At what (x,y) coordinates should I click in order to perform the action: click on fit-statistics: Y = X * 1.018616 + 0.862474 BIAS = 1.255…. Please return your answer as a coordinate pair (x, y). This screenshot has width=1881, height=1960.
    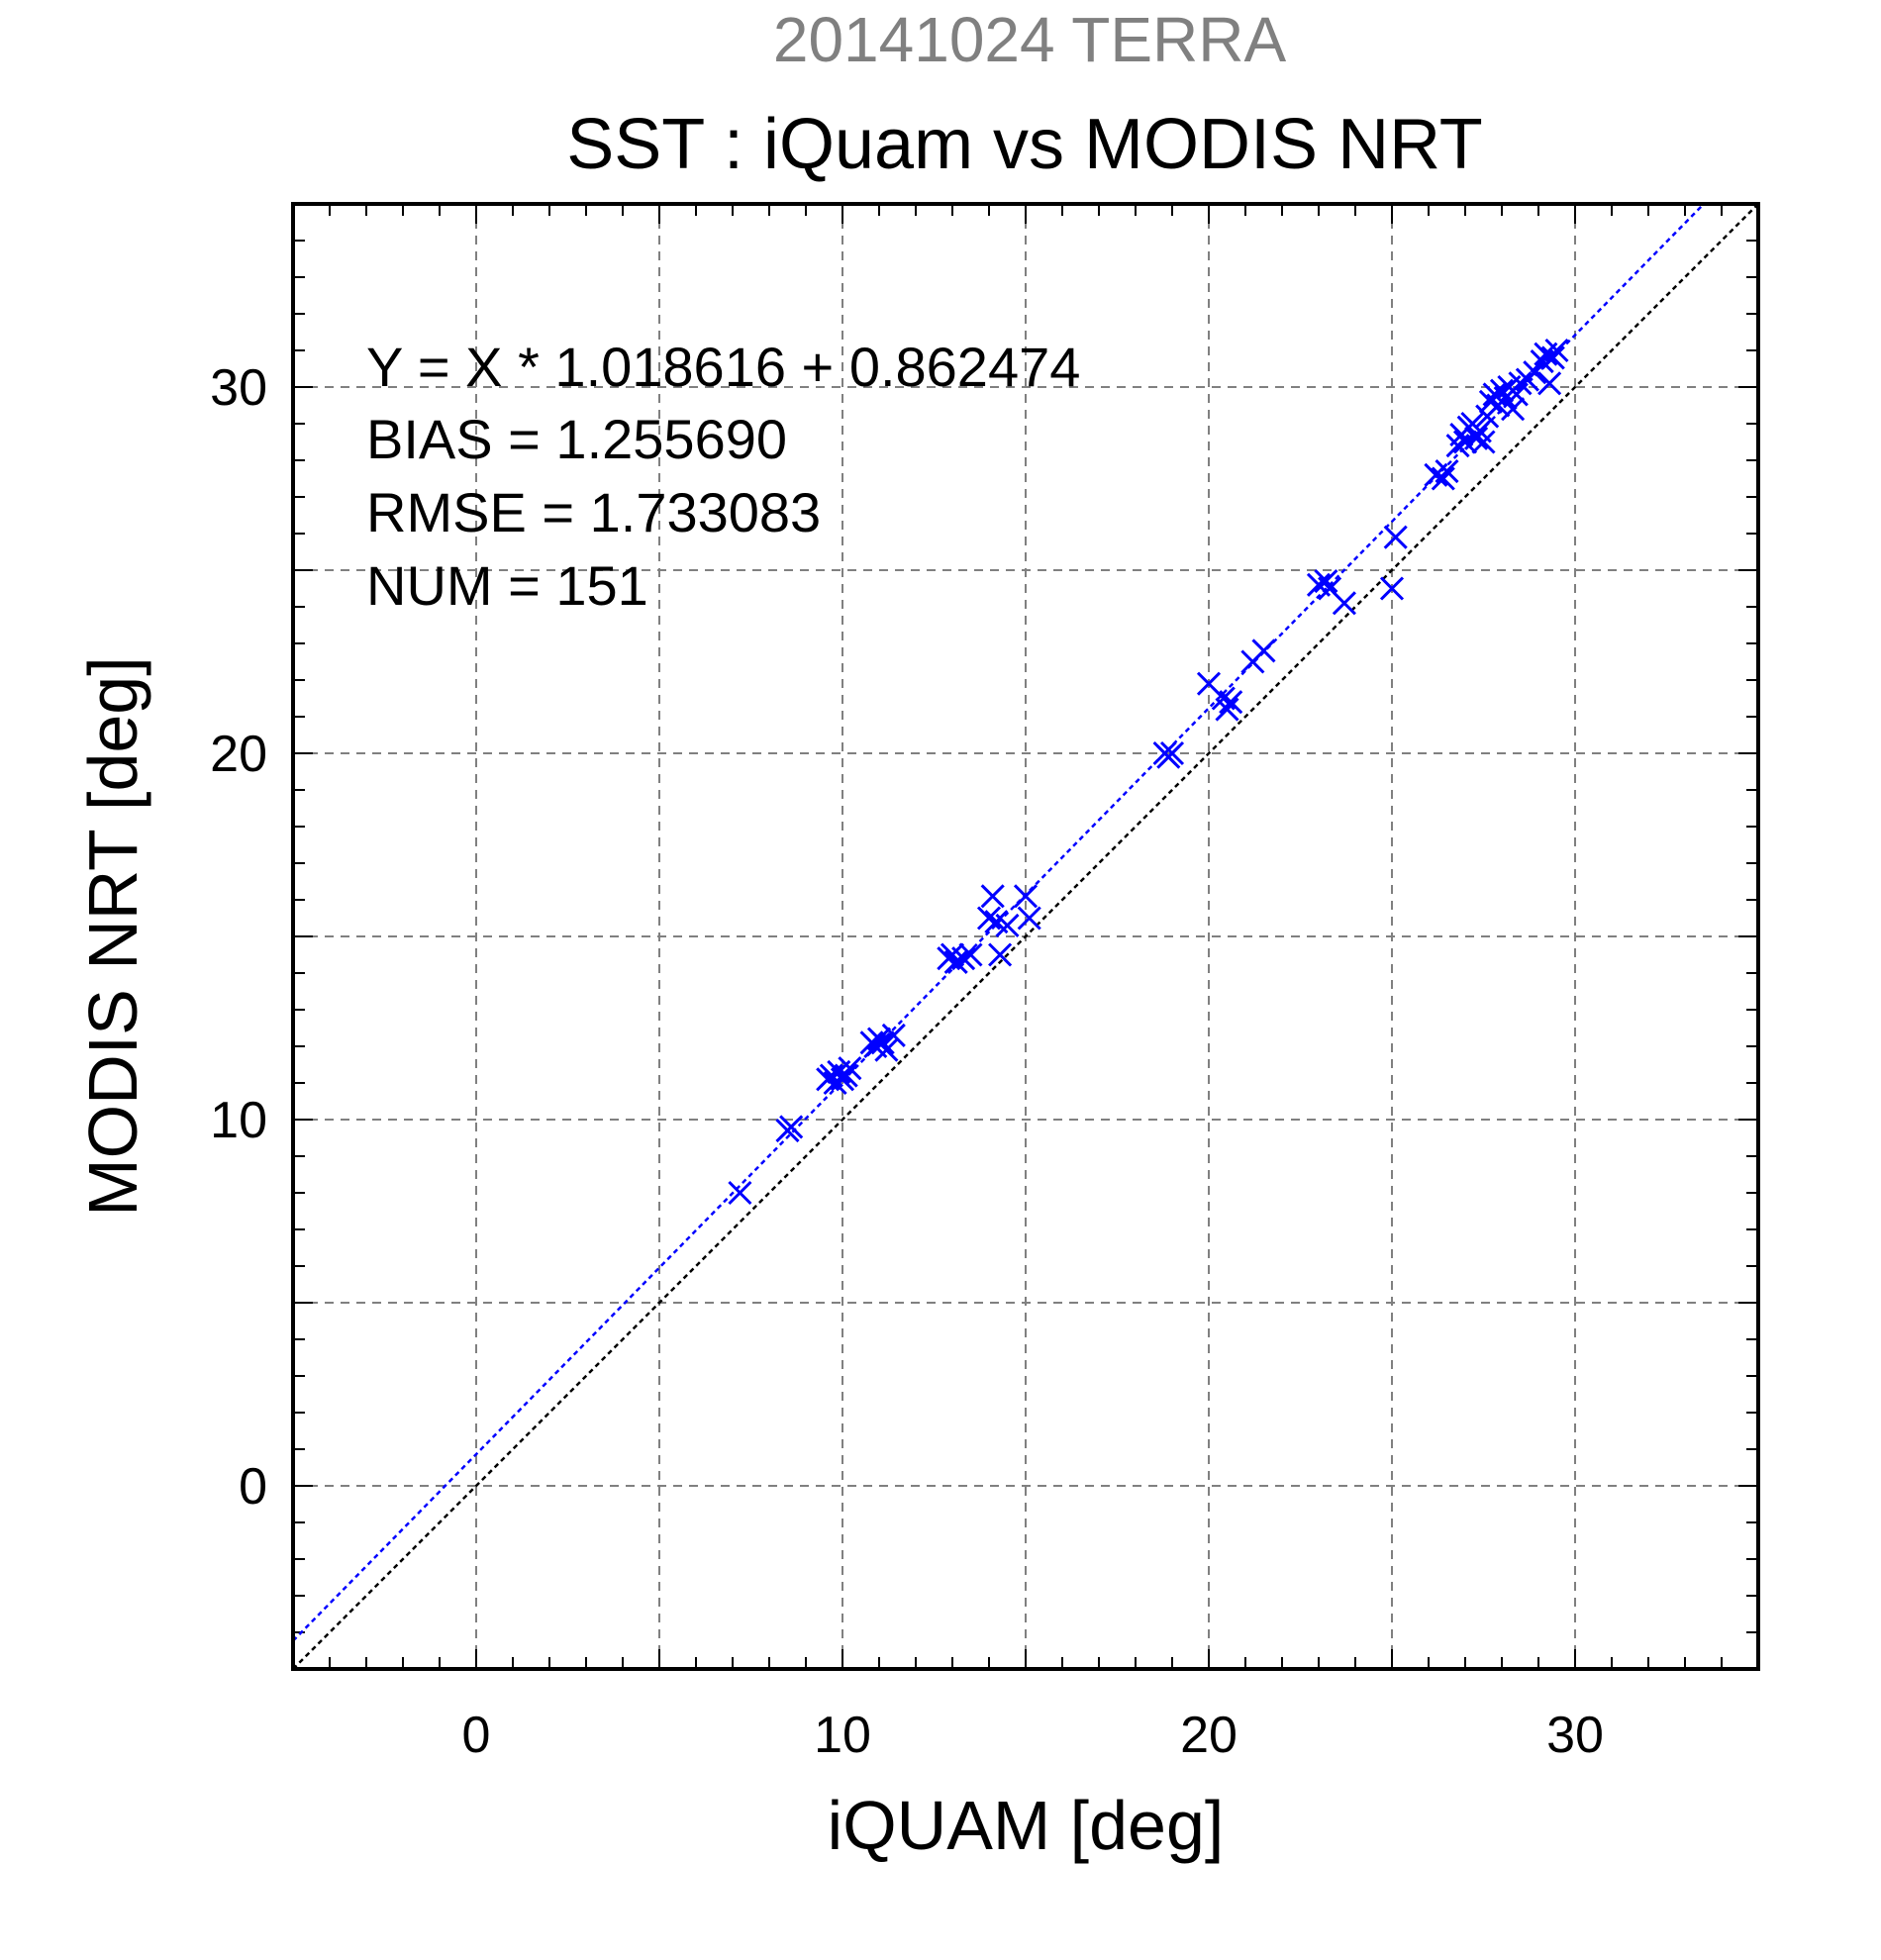
    Looking at the image, I should click on (723, 476).